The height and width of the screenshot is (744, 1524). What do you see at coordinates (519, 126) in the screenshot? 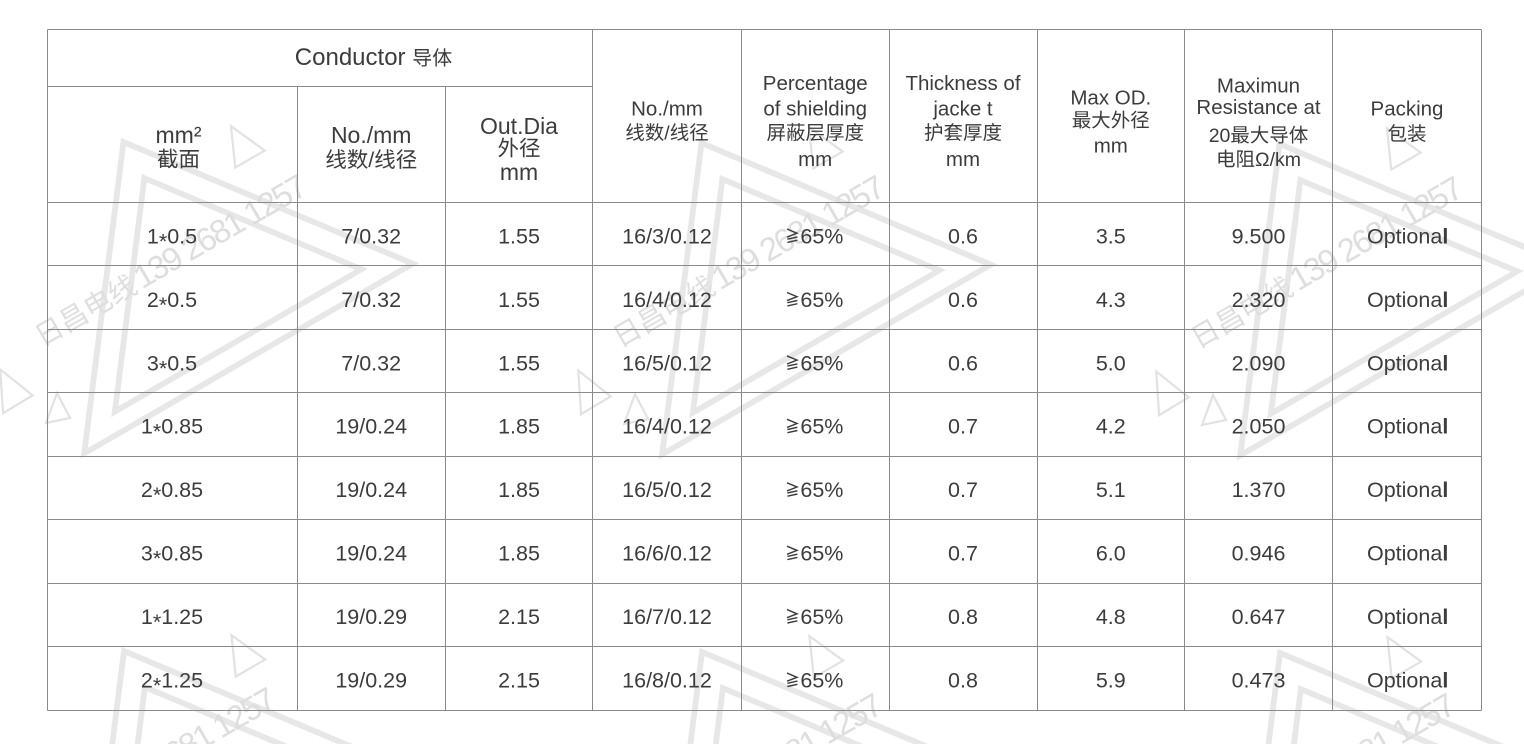
I see `svg-text: Out.Dia` at bounding box center [519, 126].